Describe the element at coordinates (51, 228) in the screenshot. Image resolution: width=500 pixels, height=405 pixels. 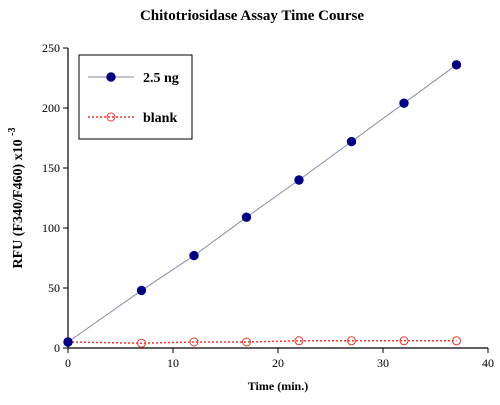
I see `y-tick-label: 100` at that location.